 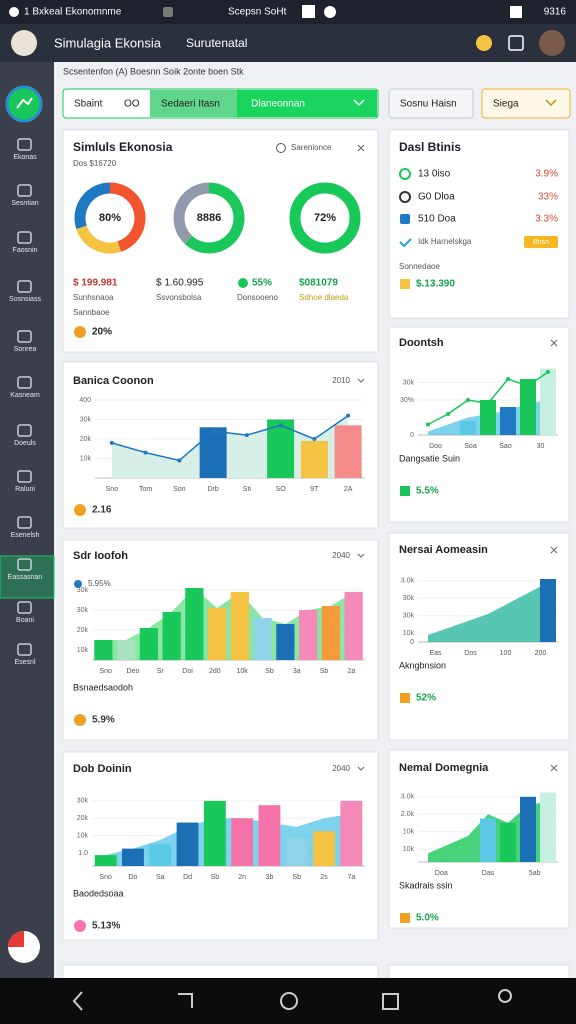 I want to click on tab: Sbaint, so click(x=88, y=104).